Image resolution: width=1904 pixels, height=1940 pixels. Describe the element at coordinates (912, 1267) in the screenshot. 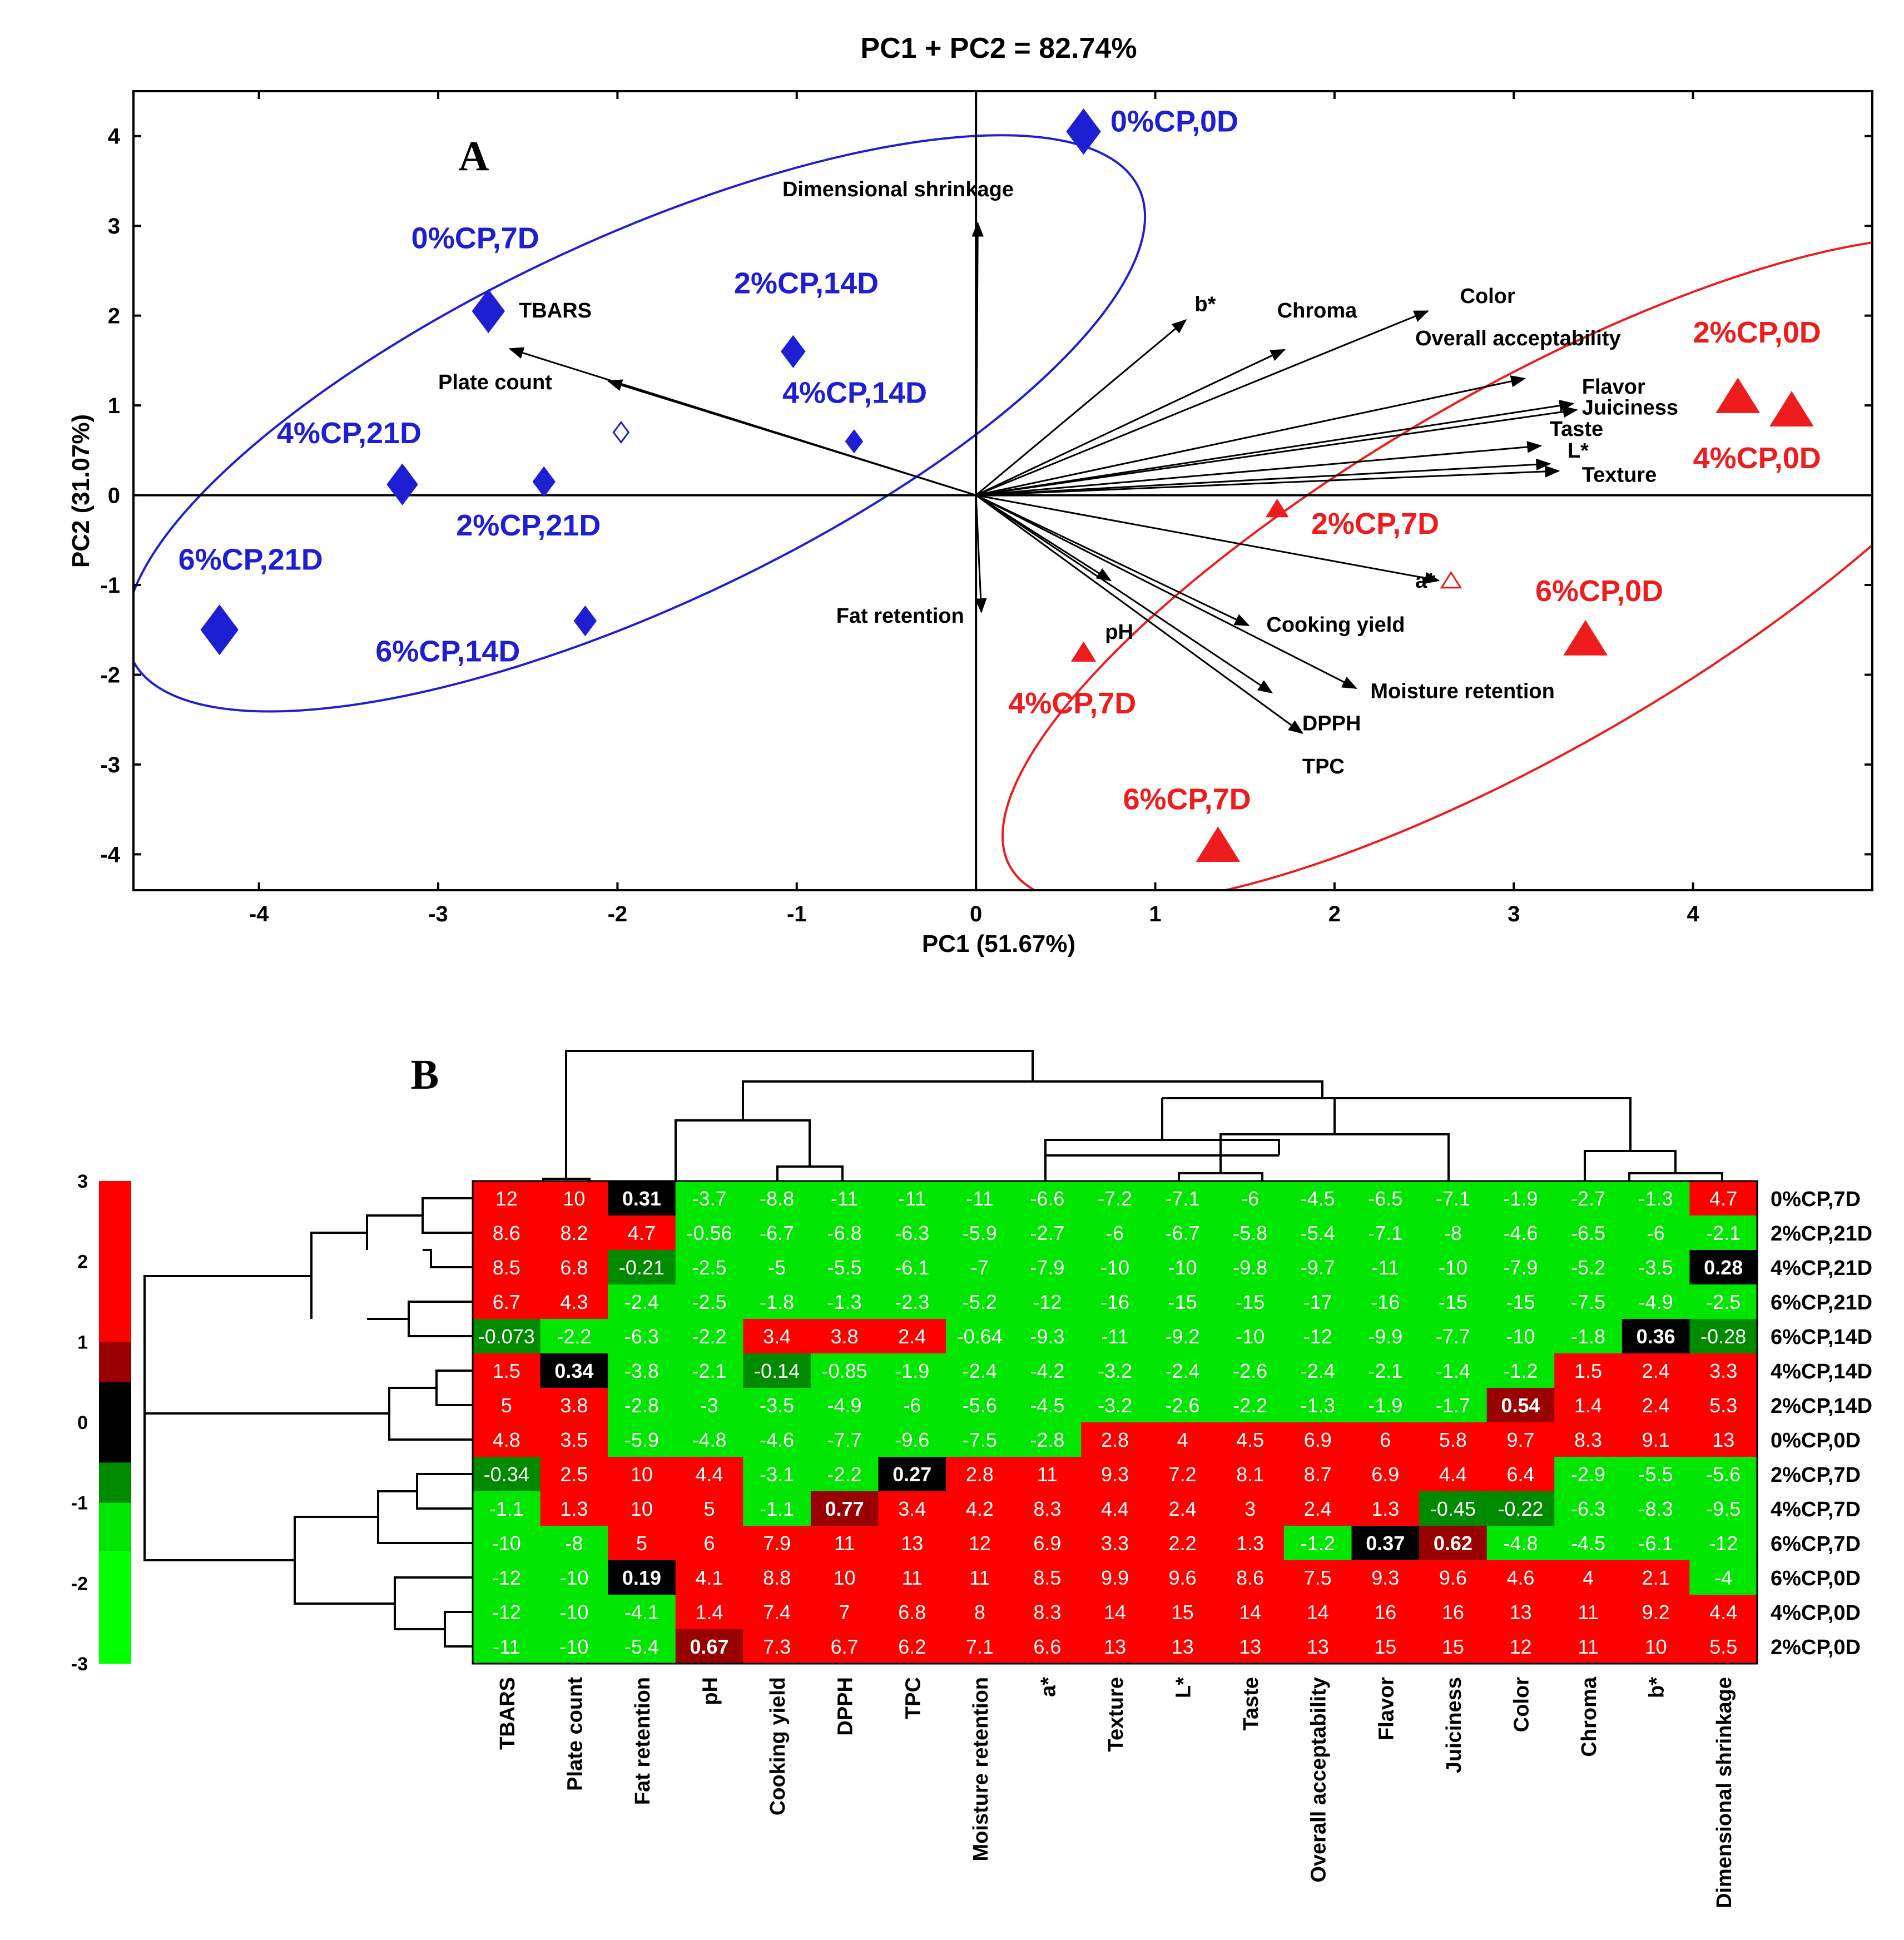

I see `heatmap-value: -6.1` at that location.